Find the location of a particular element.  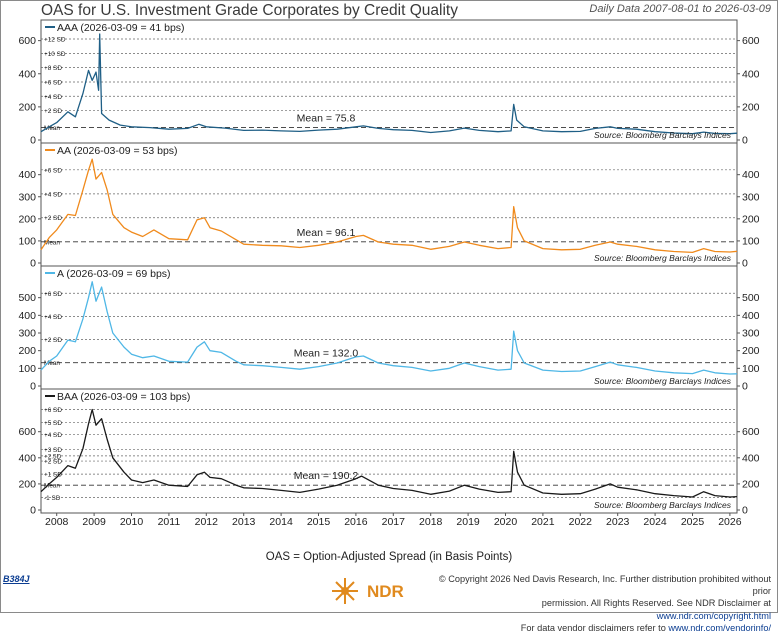

x-tick-label: 2014 is located at coordinates (281, 522).